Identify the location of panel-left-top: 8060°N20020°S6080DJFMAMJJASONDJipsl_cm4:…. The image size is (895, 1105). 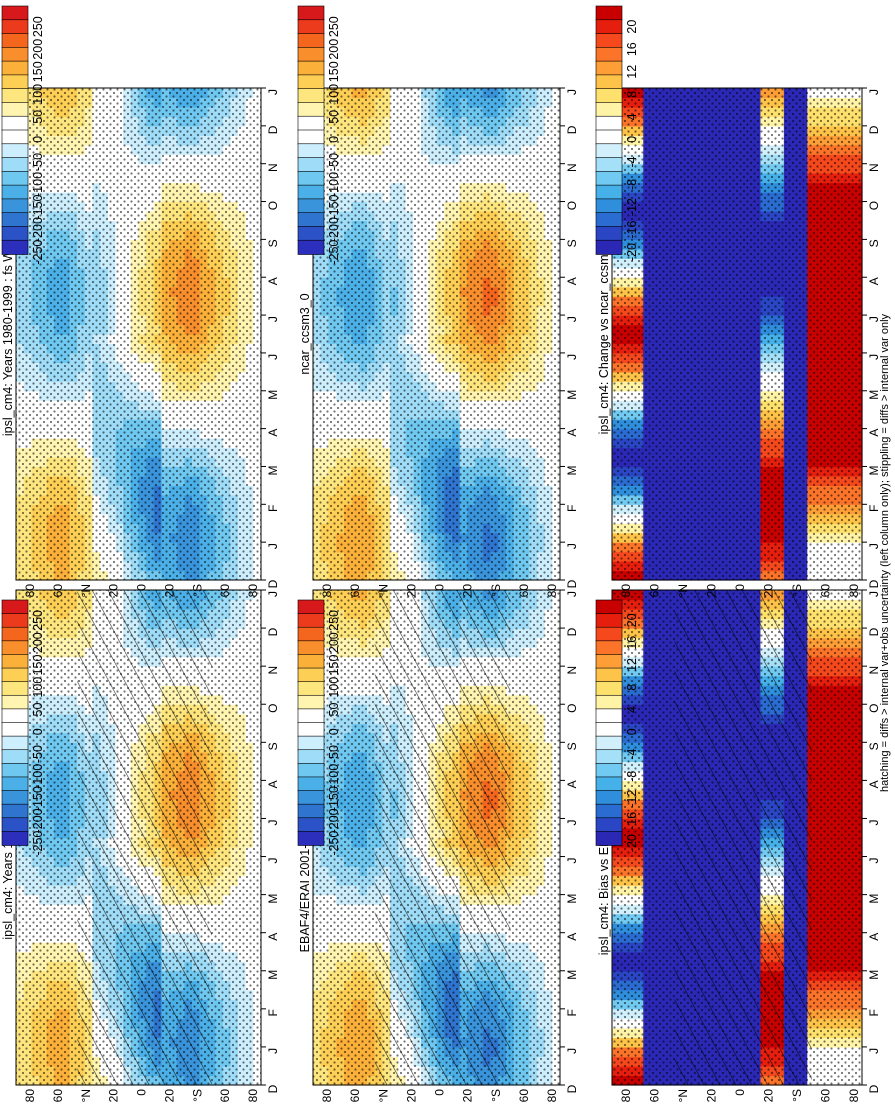
(140, 846).